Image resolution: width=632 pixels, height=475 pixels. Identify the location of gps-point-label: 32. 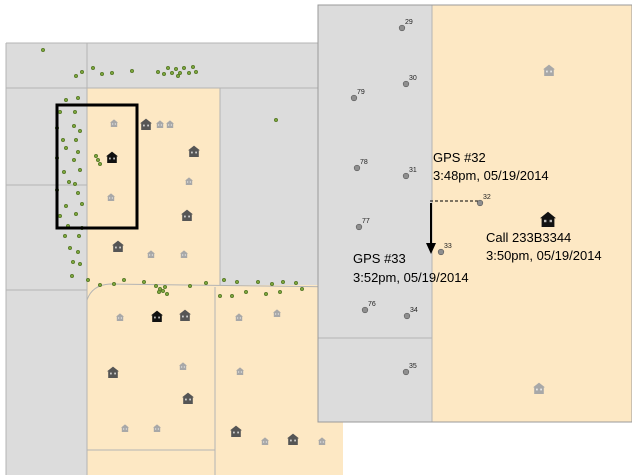
(487, 197).